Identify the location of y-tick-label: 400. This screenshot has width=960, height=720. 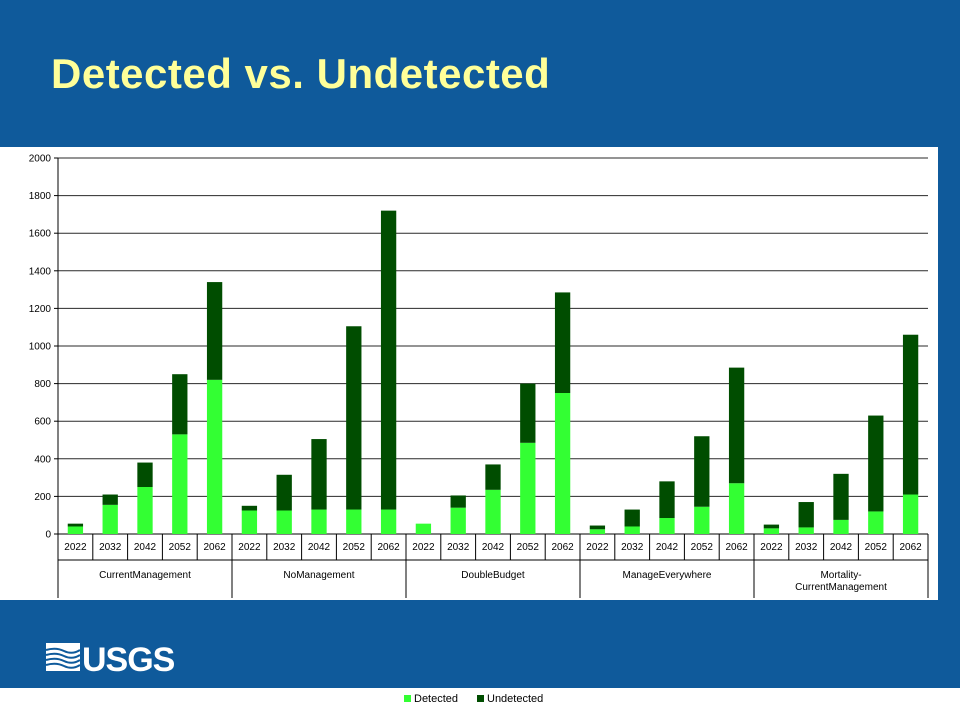
(42, 459).